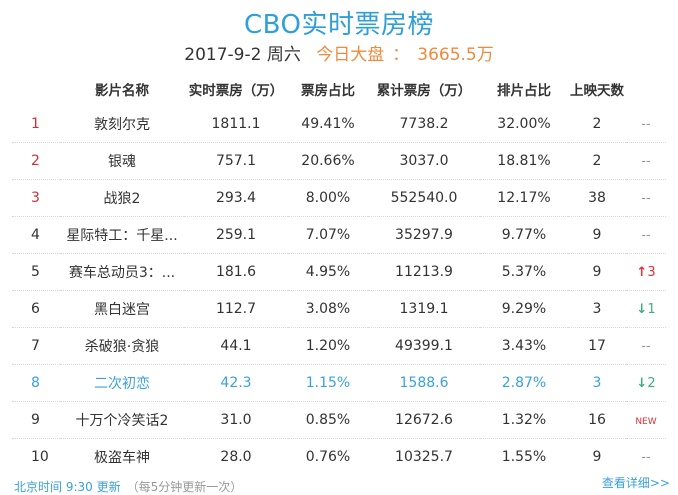 This screenshot has width=678, height=495. Describe the element at coordinates (339, 89) in the screenshot. I see `table-header-row: 影片名称 实时票房（万） 票房占比 累计票房（万） 排片占比 上映天数` at that location.